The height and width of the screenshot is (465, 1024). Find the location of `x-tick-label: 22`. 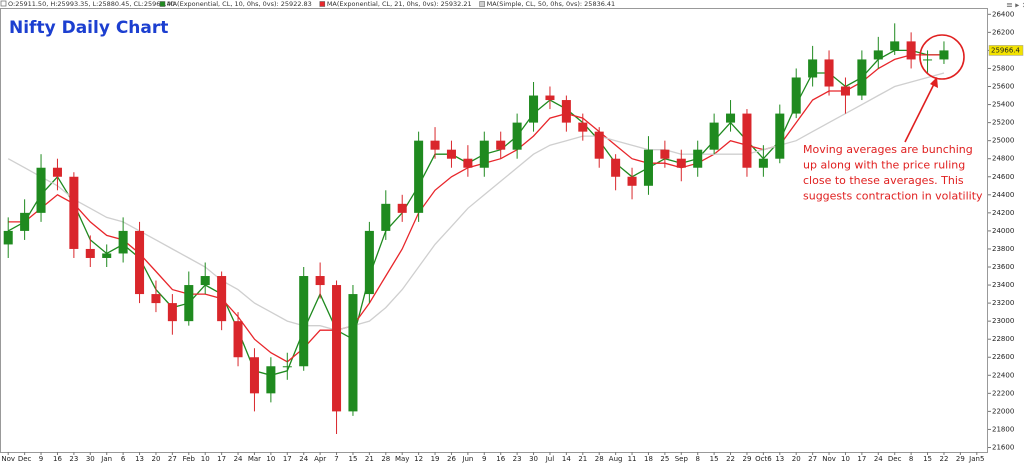

x-tick-label: 22 is located at coordinates (730, 459).